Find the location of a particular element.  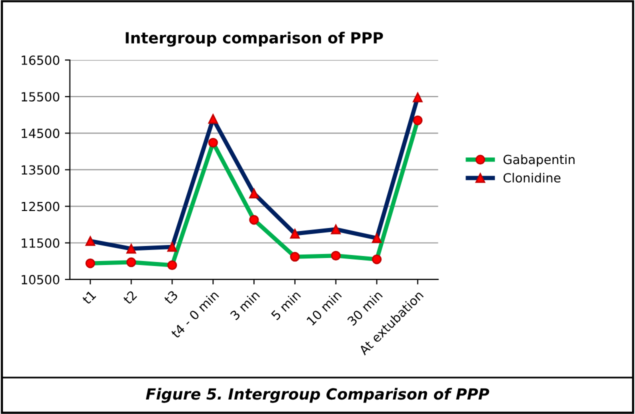

chart-title: Intergroup comparison of PPP is located at coordinates (254, 39).